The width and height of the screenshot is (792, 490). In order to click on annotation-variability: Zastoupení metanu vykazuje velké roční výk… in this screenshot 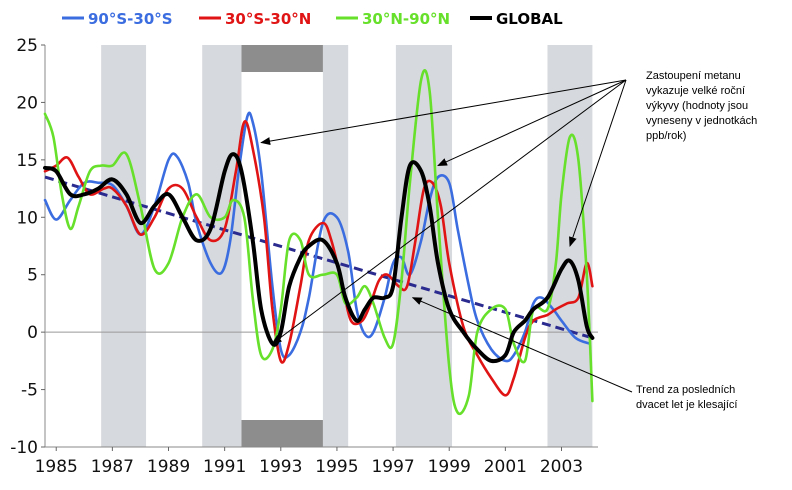, I will do `click(701, 106)`.